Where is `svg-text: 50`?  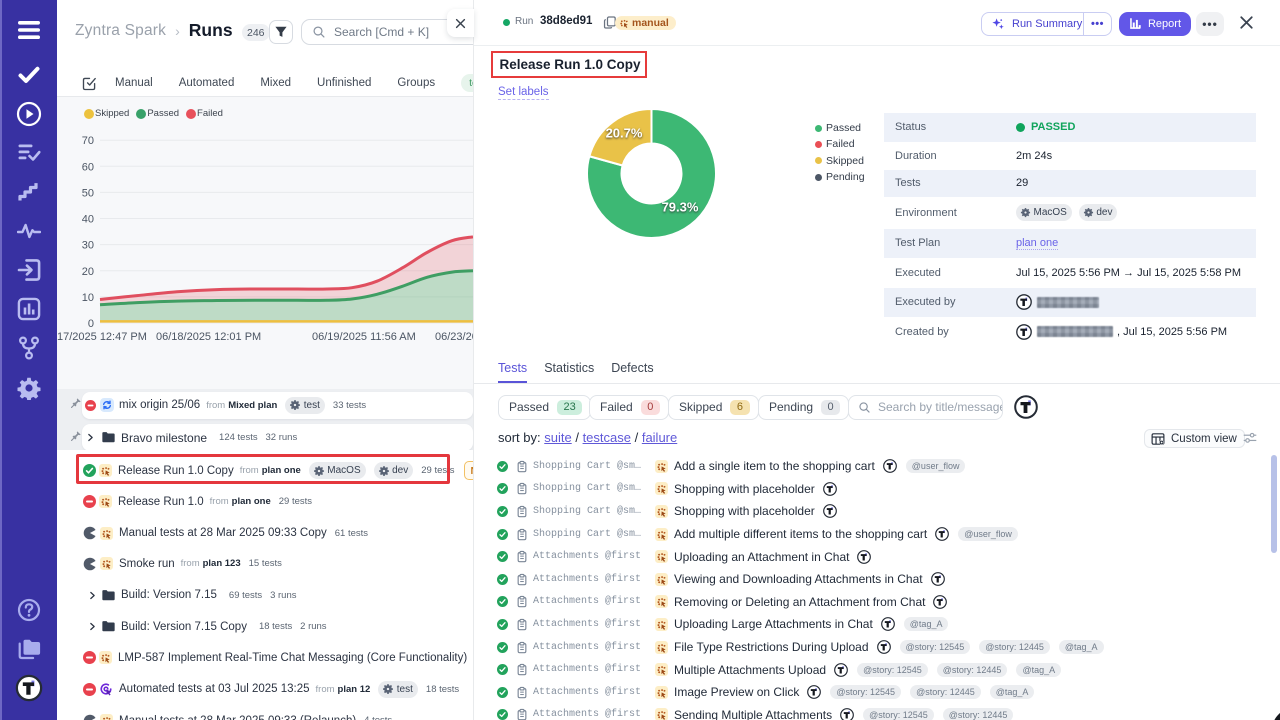
svg-text: 50 is located at coordinates (88, 193).